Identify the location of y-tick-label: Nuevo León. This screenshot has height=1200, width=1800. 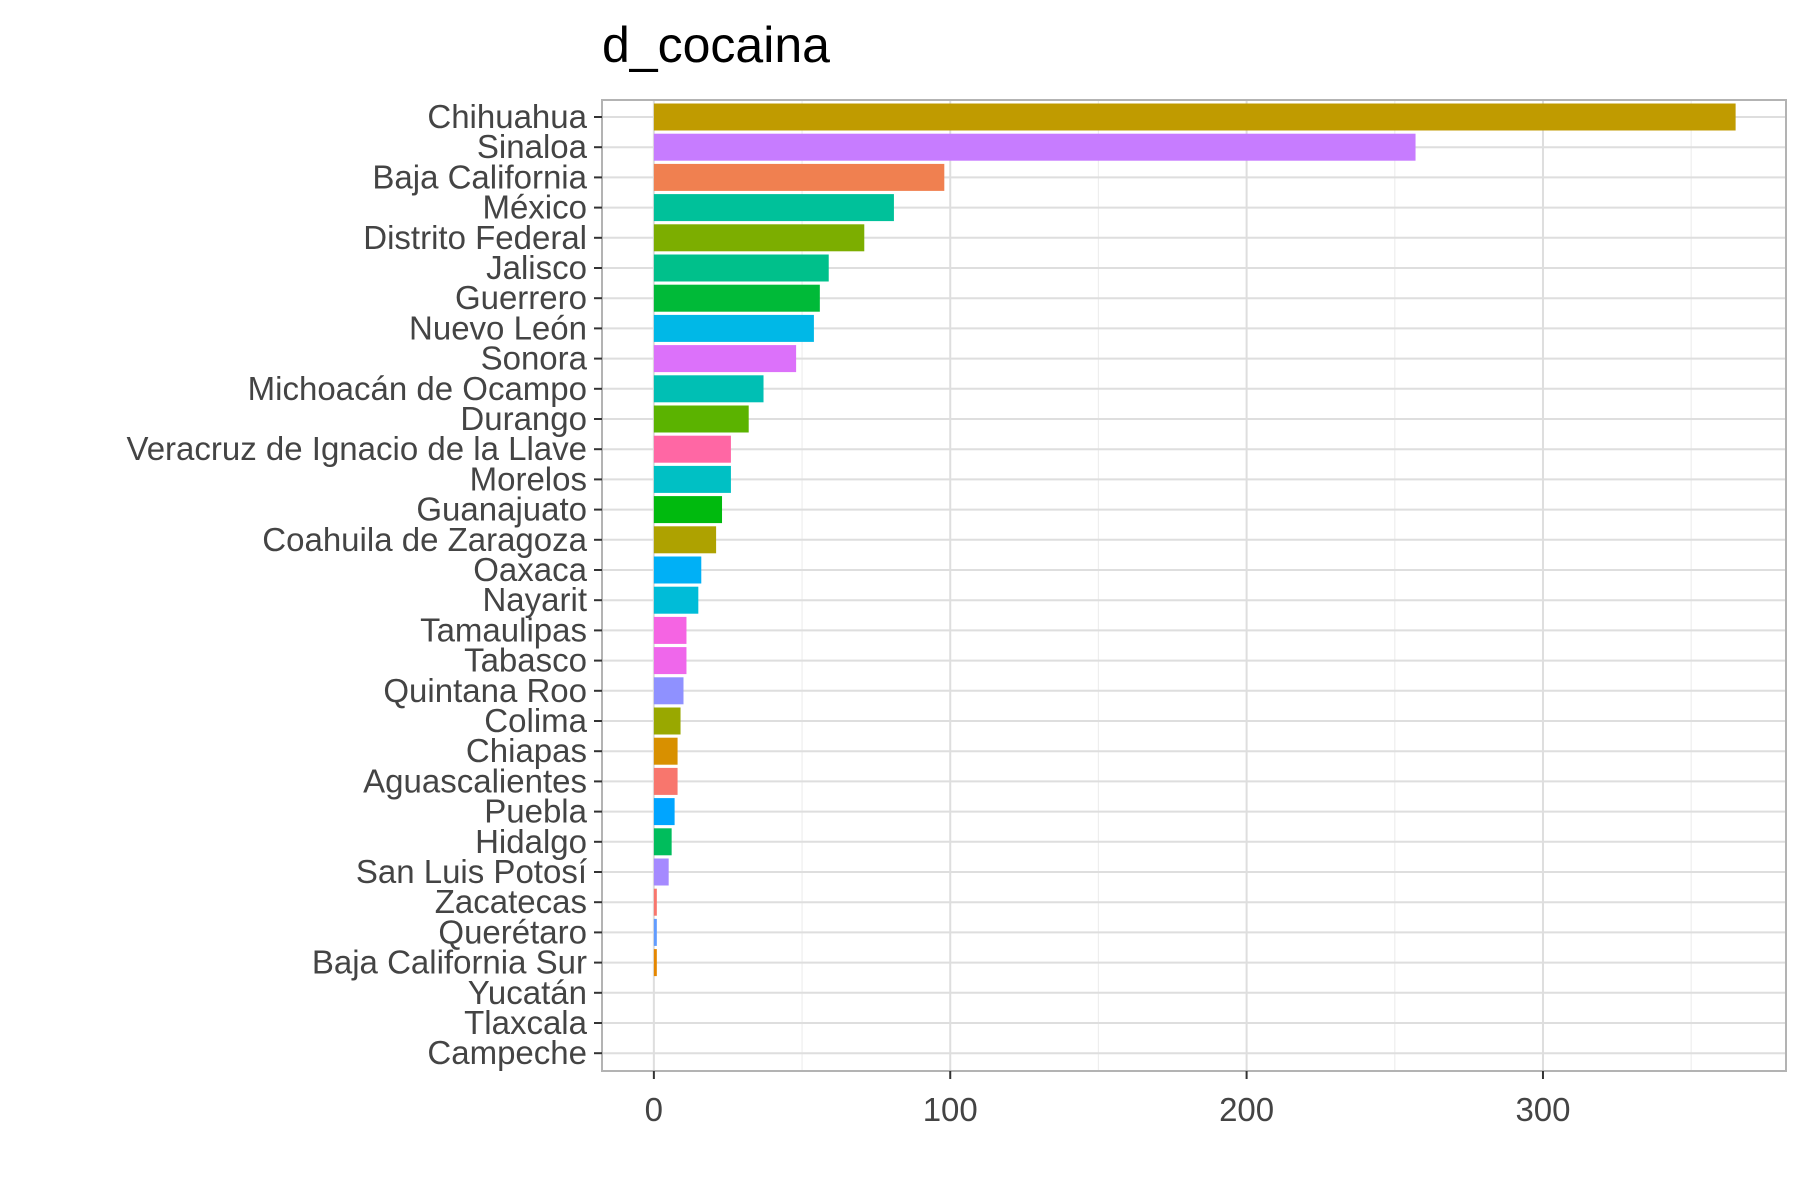
(498, 327).